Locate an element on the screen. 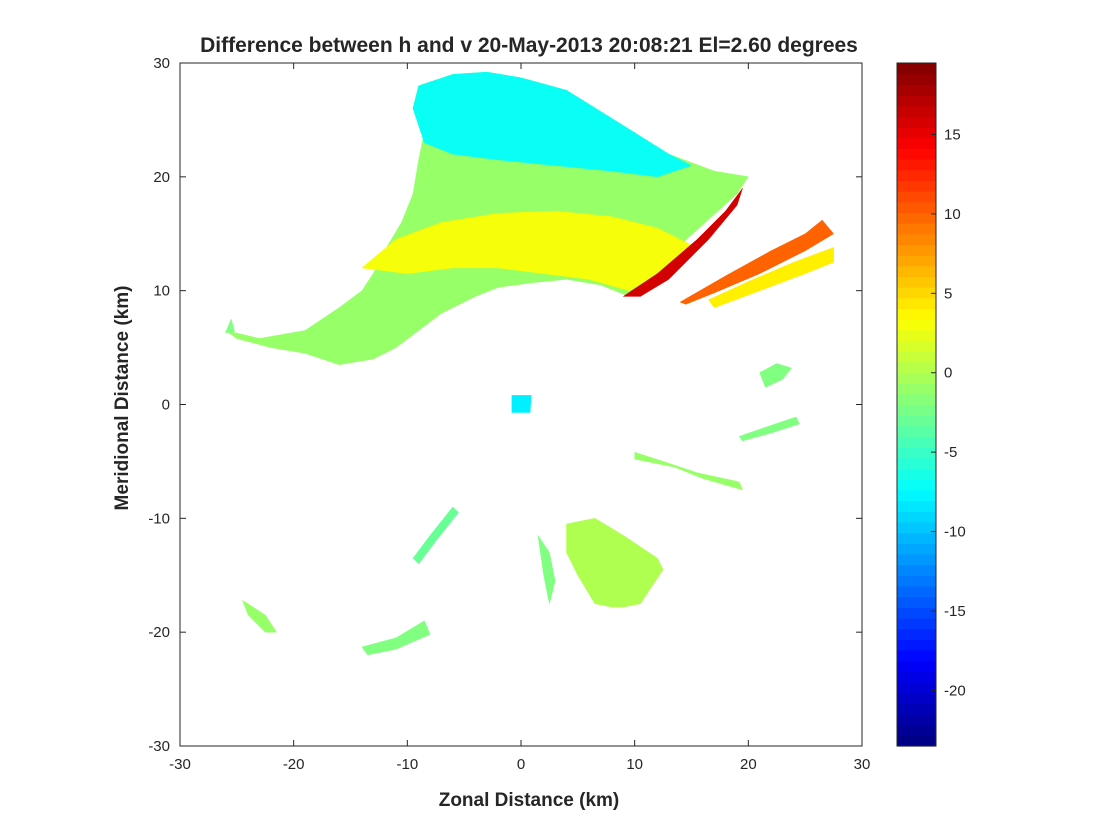  y-tick-label: 10 is located at coordinates (161, 291).